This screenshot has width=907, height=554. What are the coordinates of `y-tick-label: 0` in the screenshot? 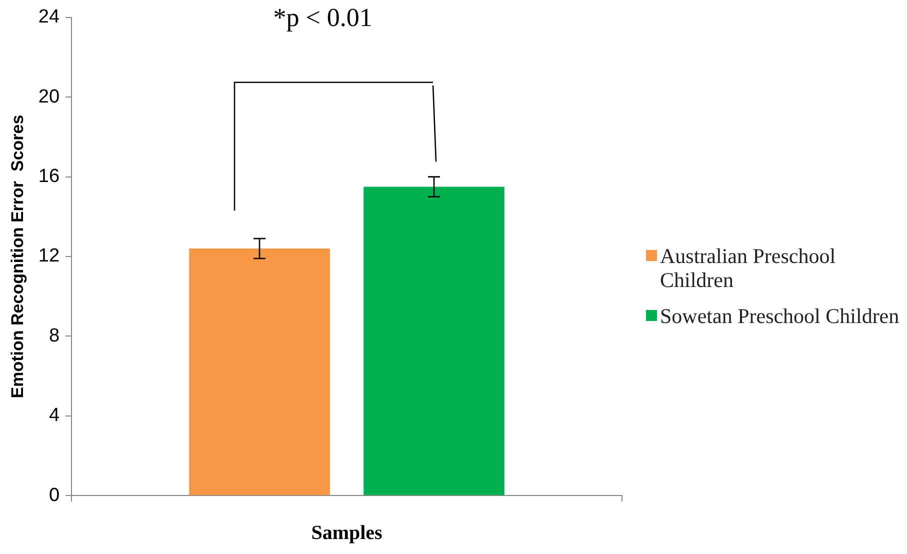 It's located at (54, 495).